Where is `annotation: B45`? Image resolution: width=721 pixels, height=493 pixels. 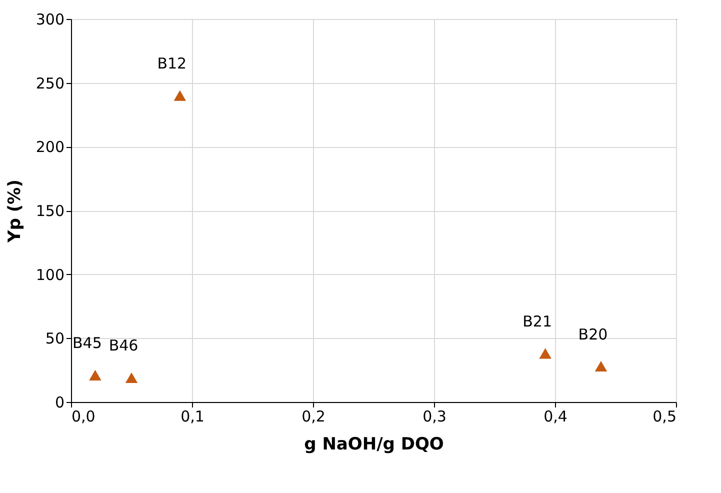
annotation: B45 is located at coordinates (87, 343).